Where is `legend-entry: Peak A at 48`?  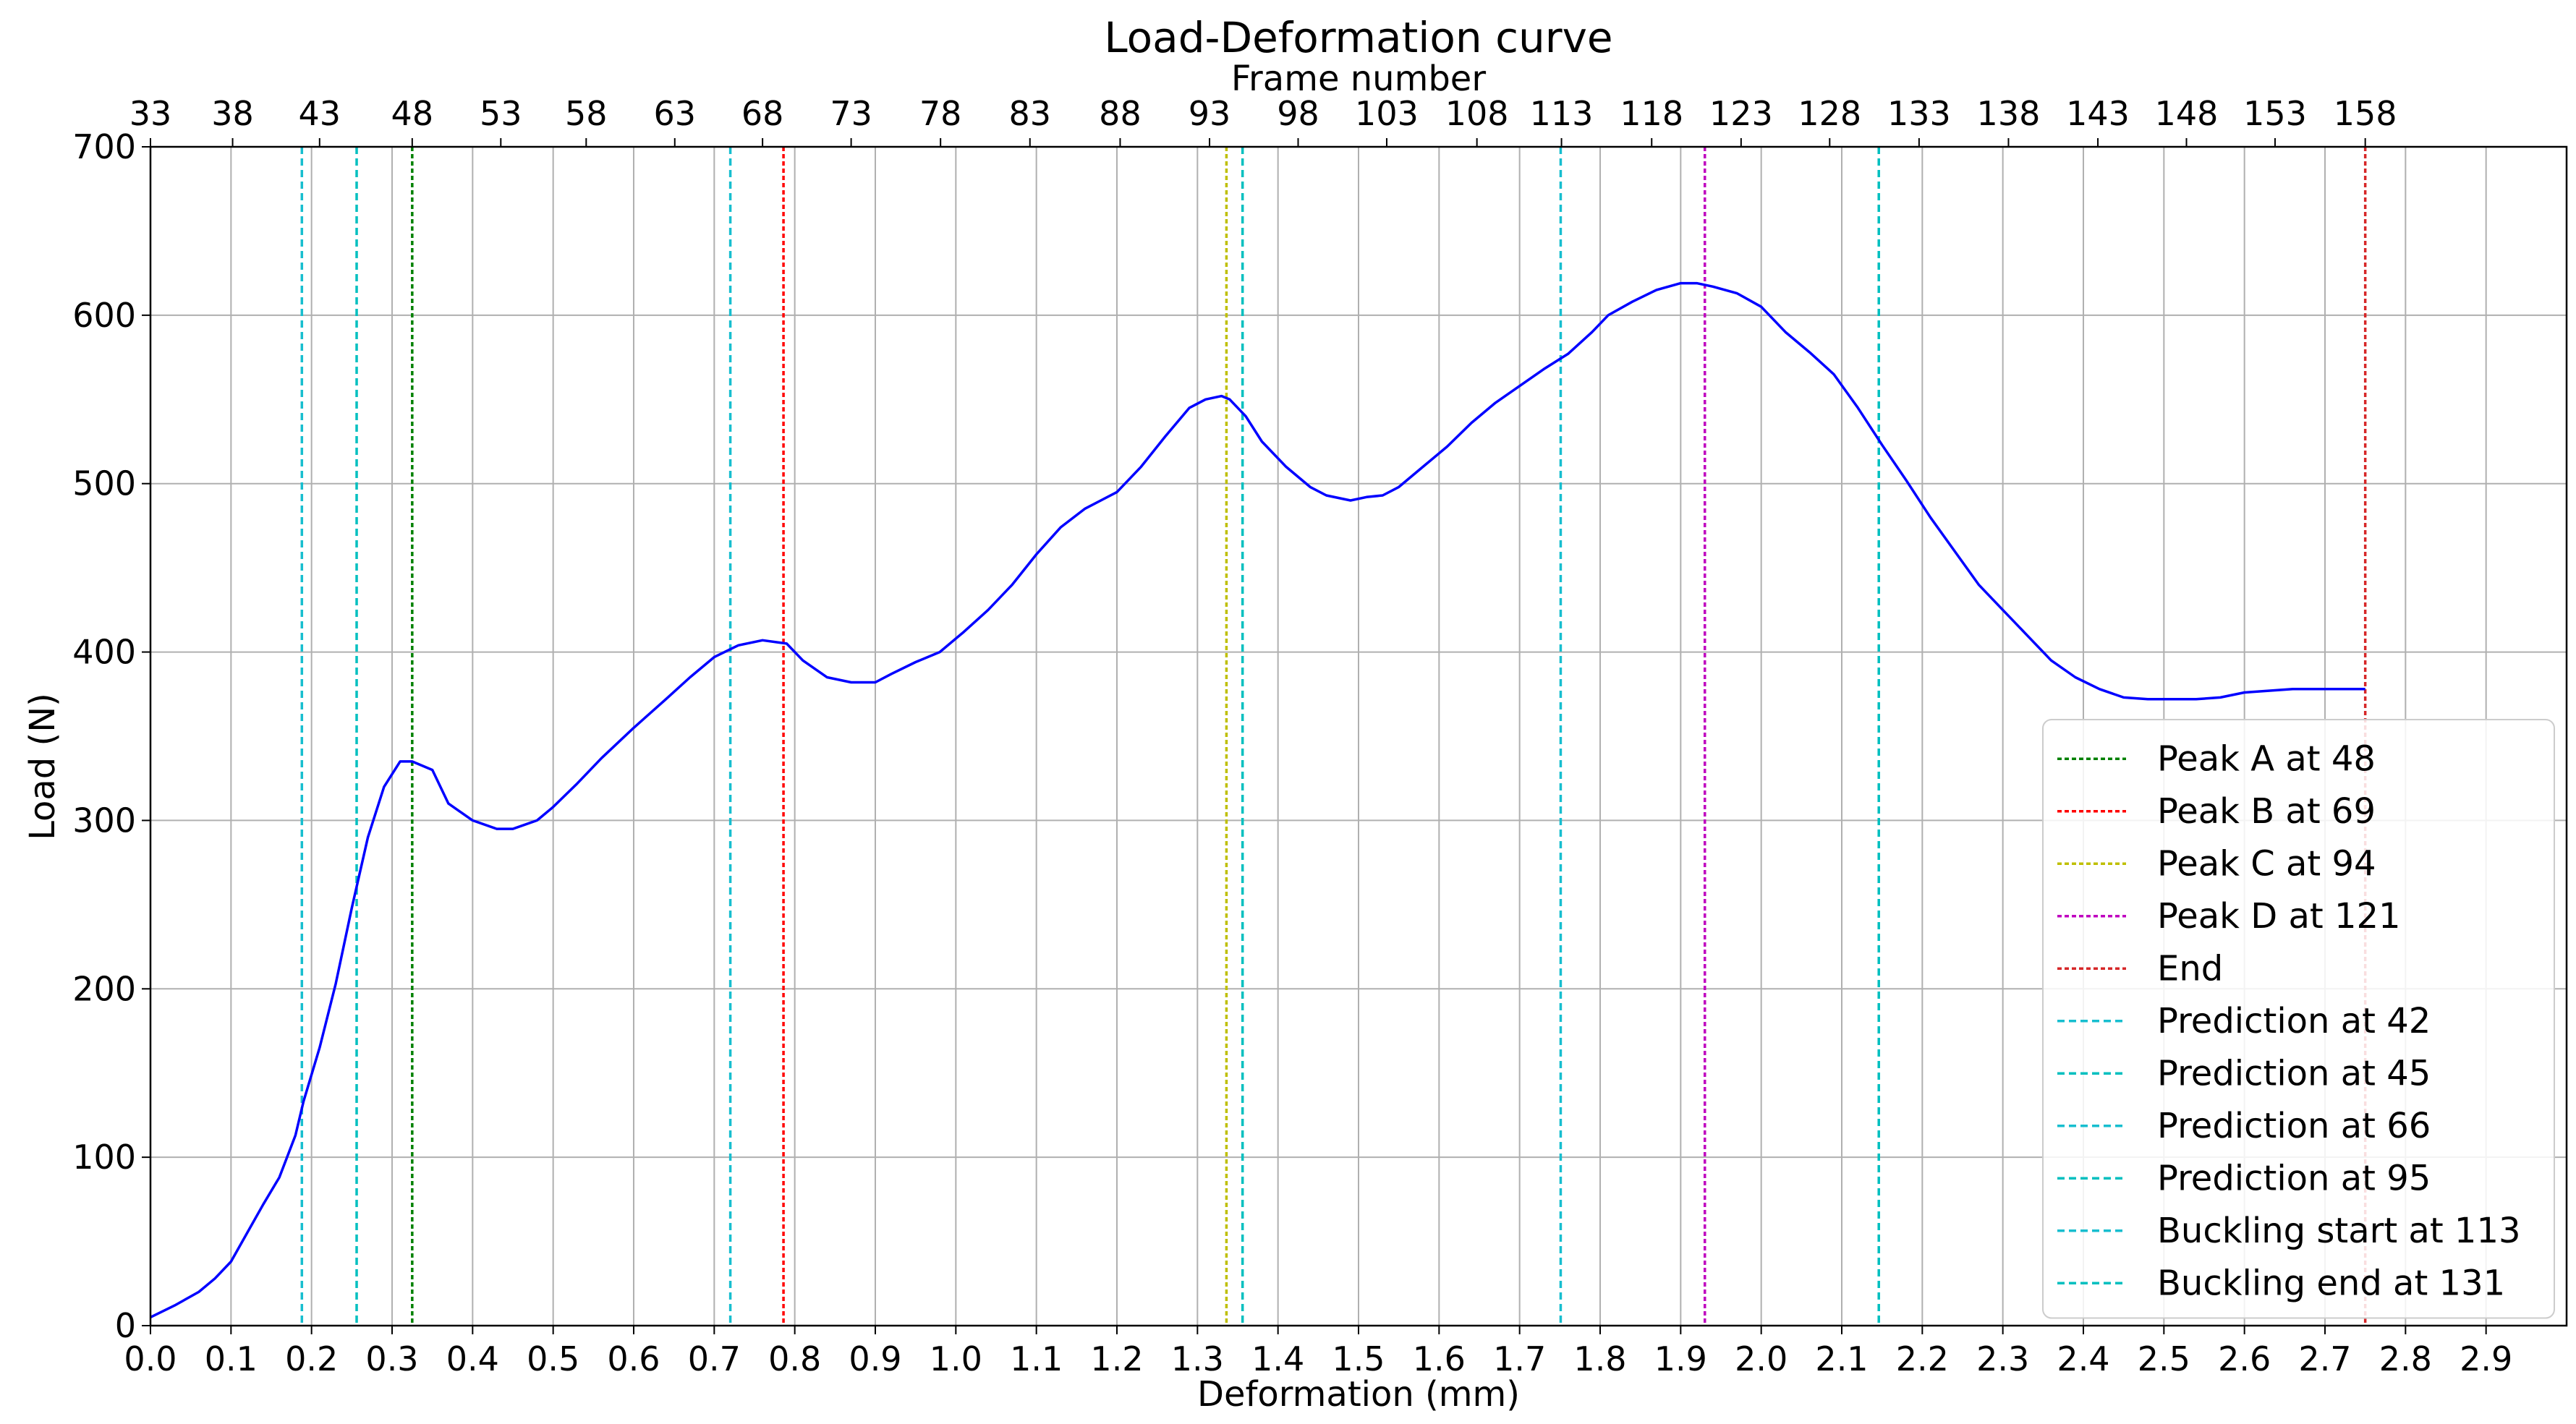
legend-entry: Peak A at 48 is located at coordinates (2266, 758).